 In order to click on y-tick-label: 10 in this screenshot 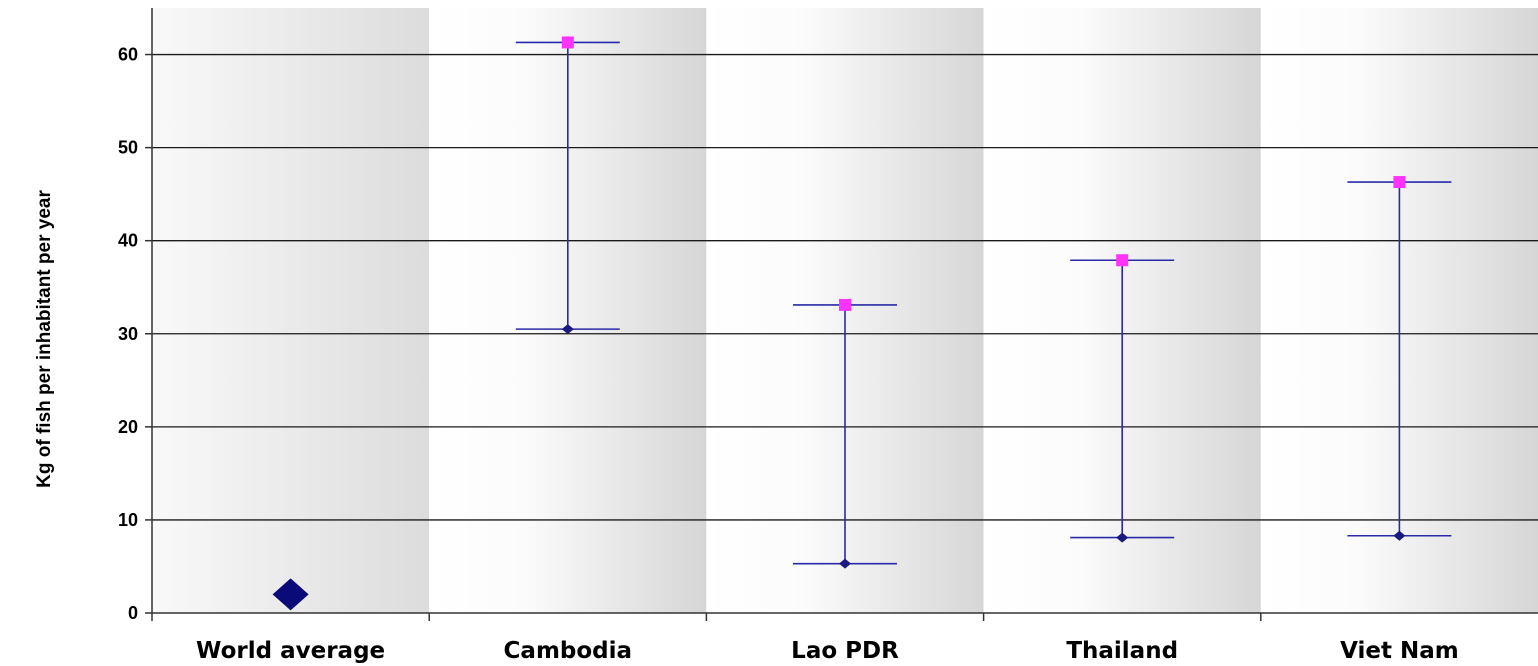, I will do `click(128, 520)`.